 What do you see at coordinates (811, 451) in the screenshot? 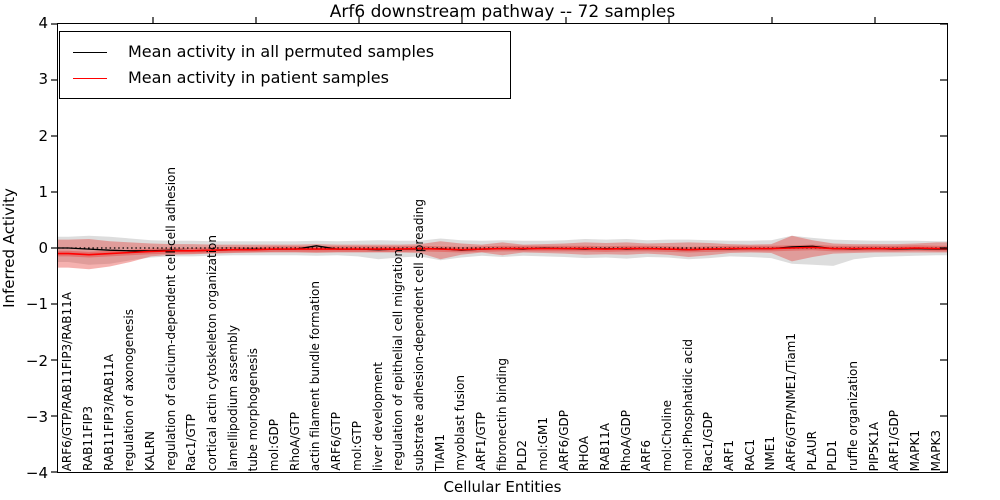
I see `x-category-label: PLAUR` at bounding box center [811, 451].